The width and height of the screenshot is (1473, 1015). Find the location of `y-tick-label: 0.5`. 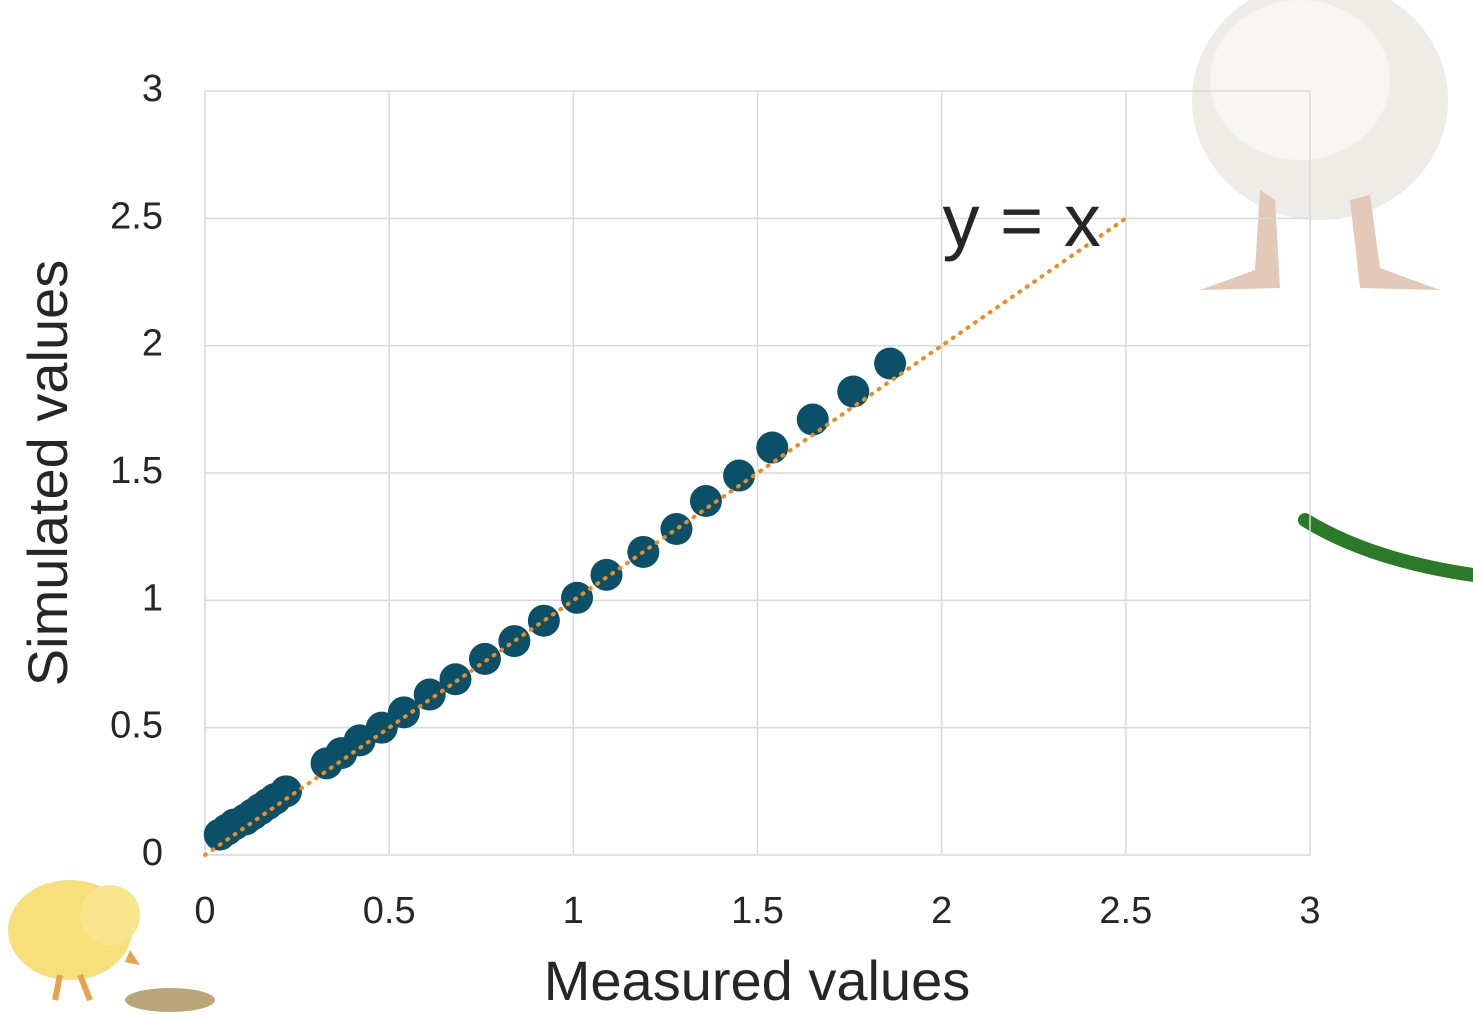

y-tick-label: 0.5 is located at coordinates (136, 726).